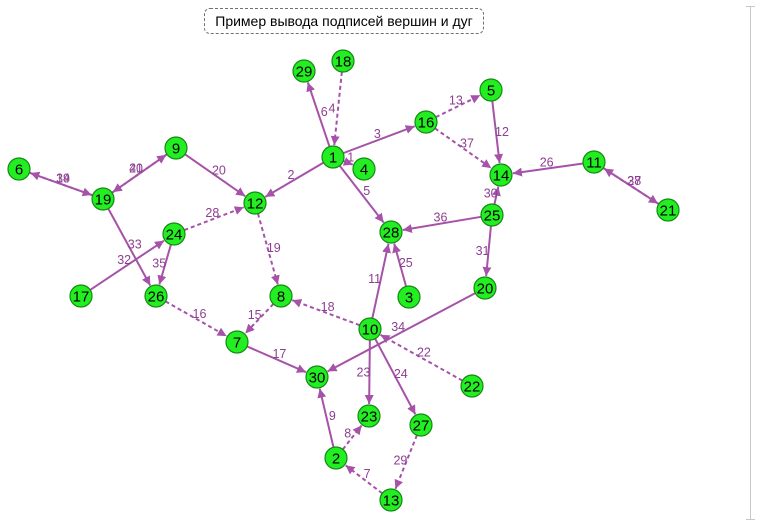  I want to click on node-label-4: 4, so click(364, 170).